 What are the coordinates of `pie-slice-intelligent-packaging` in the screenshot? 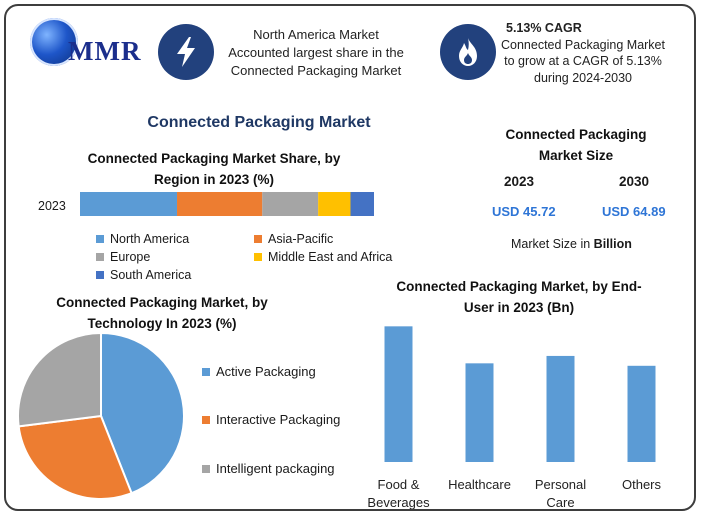 It's located at (59, 379).